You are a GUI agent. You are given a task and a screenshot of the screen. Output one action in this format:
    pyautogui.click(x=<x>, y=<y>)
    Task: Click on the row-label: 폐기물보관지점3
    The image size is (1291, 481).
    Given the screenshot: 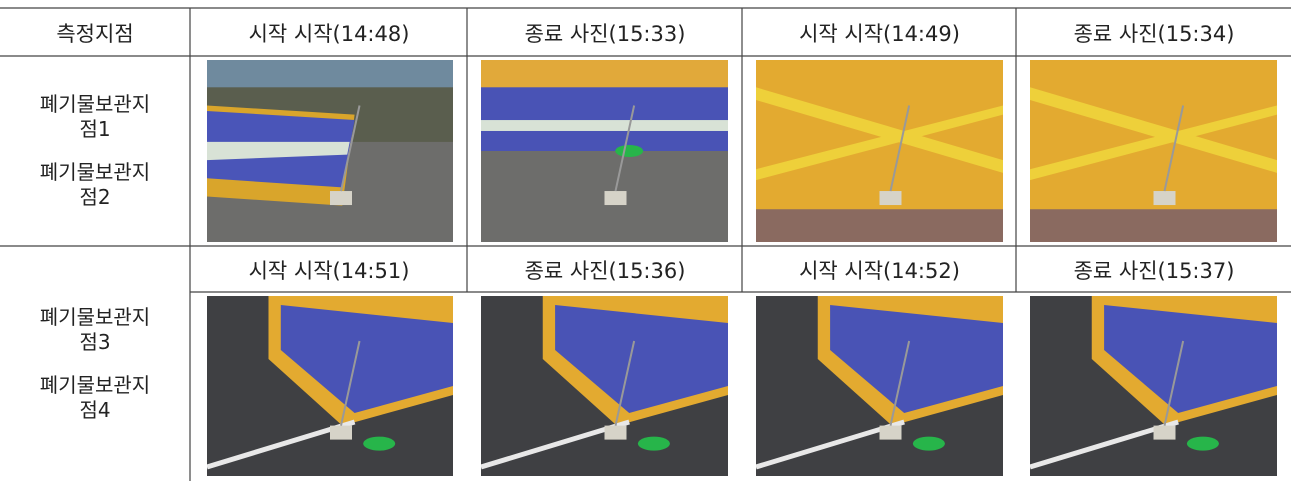 What is the action you would take?
    pyautogui.click(x=95, y=330)
    